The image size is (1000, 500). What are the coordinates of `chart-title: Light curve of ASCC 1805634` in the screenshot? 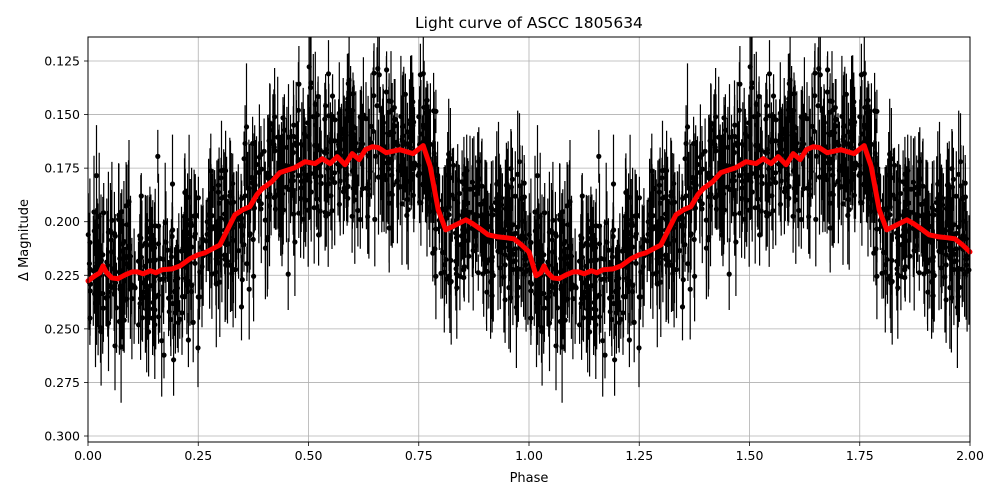 It's located at (529, 23).